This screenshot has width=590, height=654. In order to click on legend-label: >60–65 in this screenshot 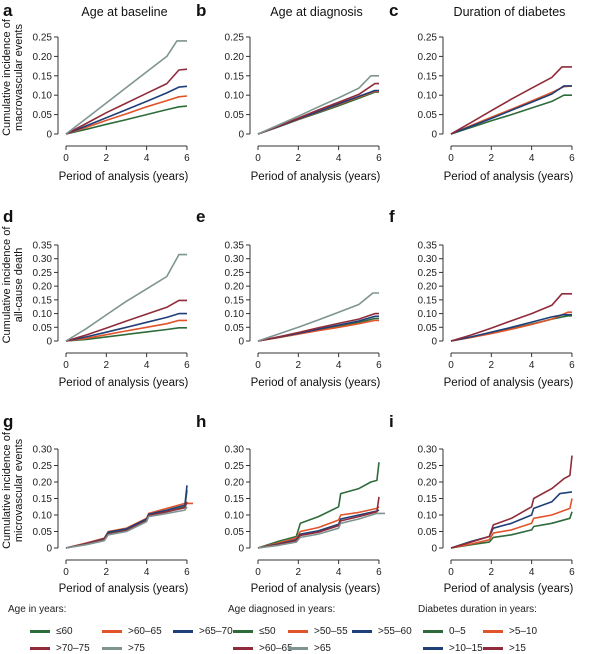, I will do `click(145, 631)`.